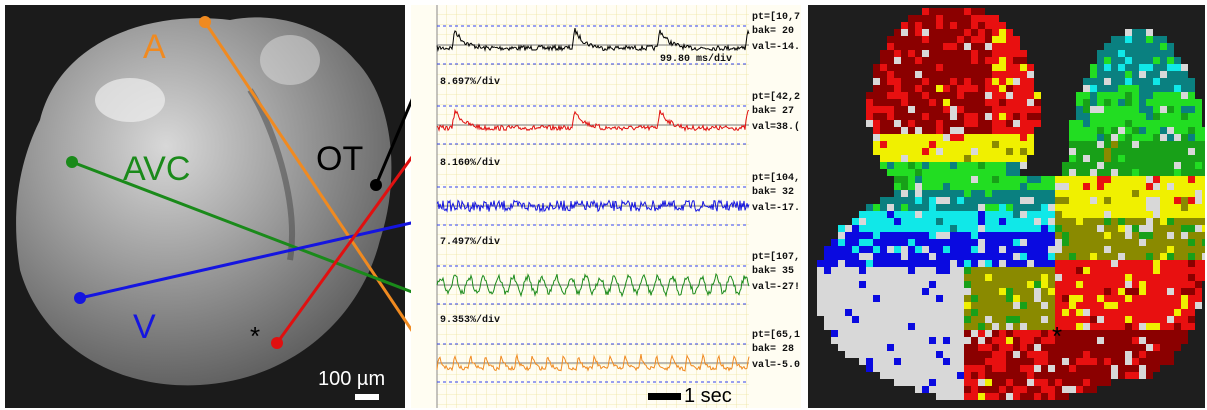  What do you see at coordinates (256, 258) in the screenshot?
I see `probe-line-v` at bounding box center [256, 258].